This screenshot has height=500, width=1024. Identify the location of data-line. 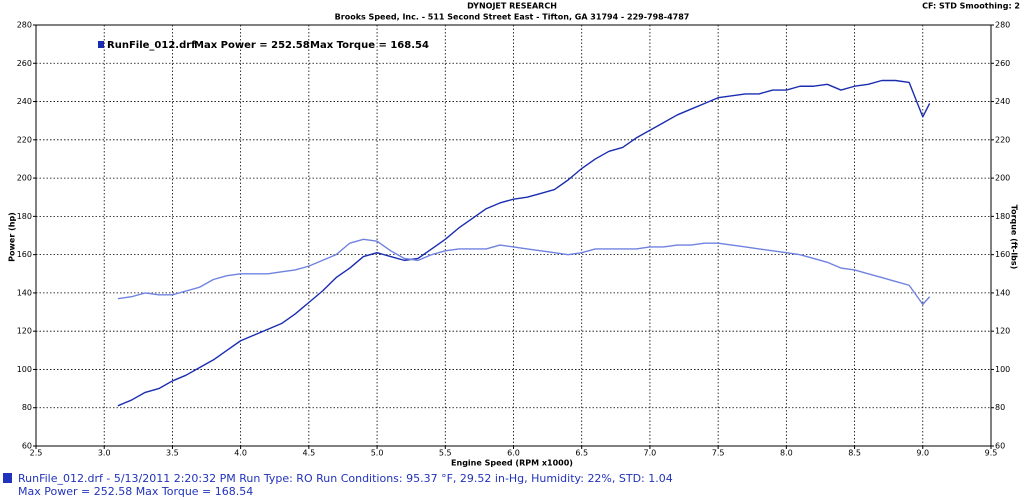
(524, 272).